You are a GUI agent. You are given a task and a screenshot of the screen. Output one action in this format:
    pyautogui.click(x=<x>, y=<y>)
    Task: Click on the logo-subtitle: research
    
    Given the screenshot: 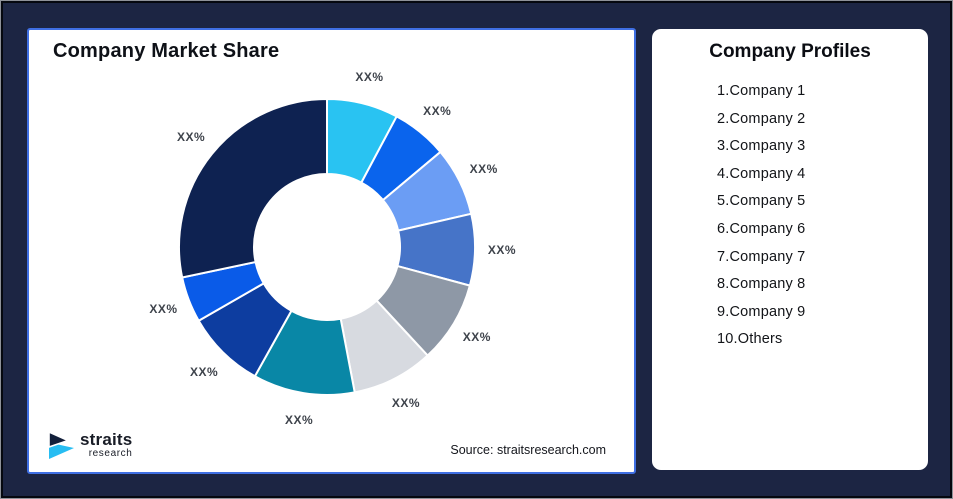 What is the action you would take?
    pyautogui.click(x=110, y=453)
    